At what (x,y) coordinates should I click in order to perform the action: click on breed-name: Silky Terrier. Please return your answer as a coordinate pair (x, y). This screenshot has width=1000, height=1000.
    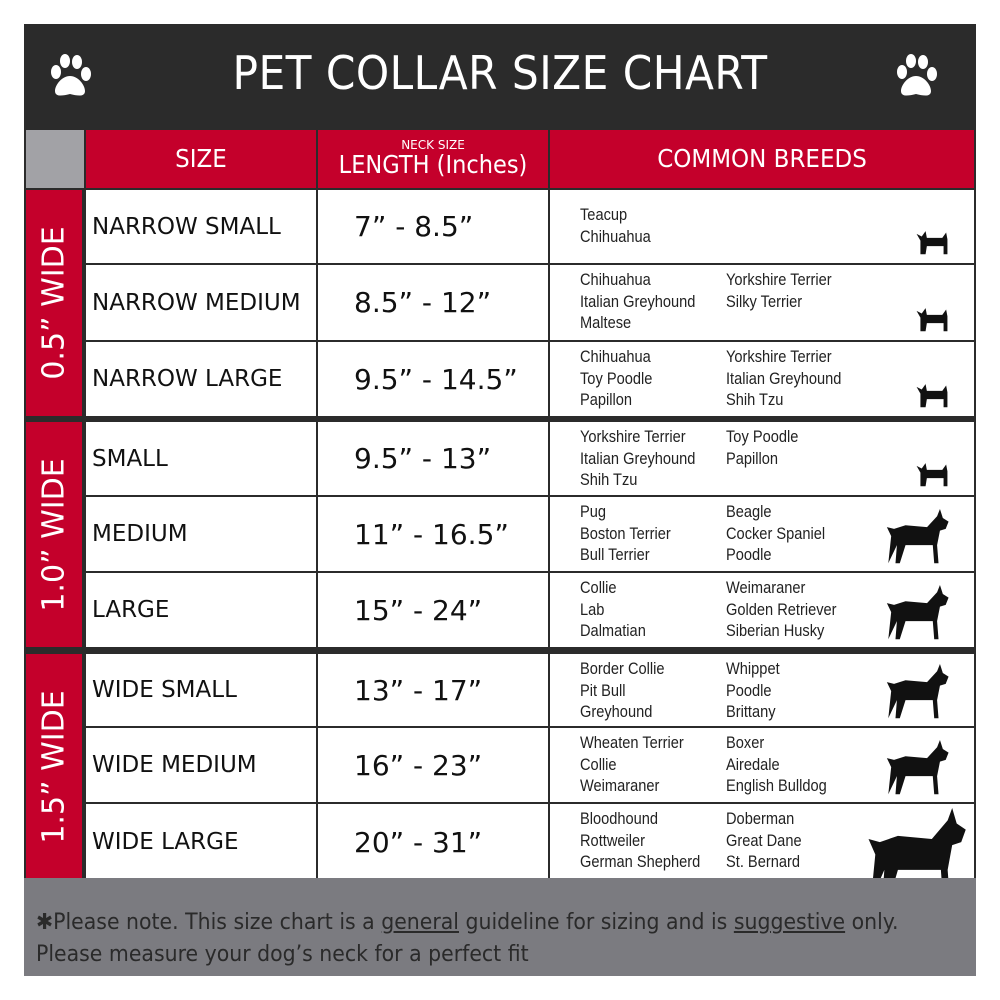
    Looking at the image, I should click on (764, 301).